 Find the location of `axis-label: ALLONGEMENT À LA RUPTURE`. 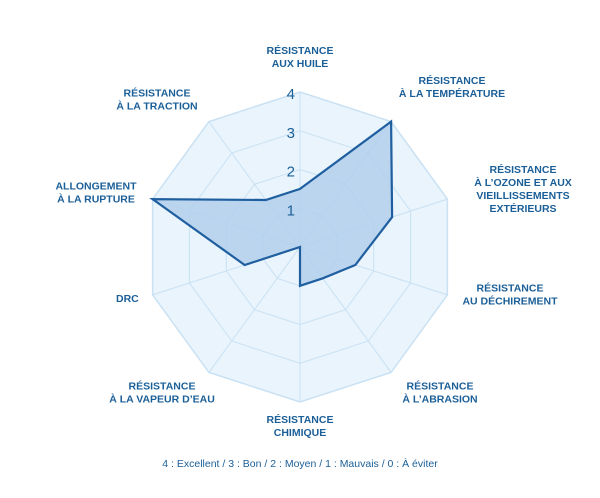

axis-label: ALLONGEMENT À LA RUPTURE is located at coordinates (96, 193).